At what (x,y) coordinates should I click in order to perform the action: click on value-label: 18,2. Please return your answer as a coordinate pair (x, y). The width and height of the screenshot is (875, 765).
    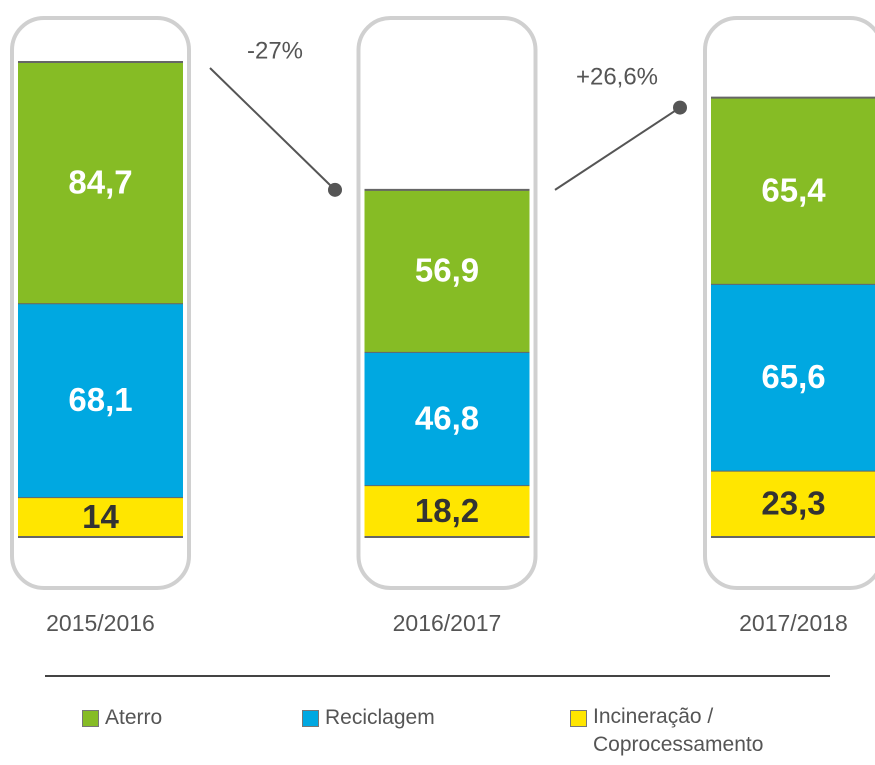
    Looking at the image, I should click on (447, 510).